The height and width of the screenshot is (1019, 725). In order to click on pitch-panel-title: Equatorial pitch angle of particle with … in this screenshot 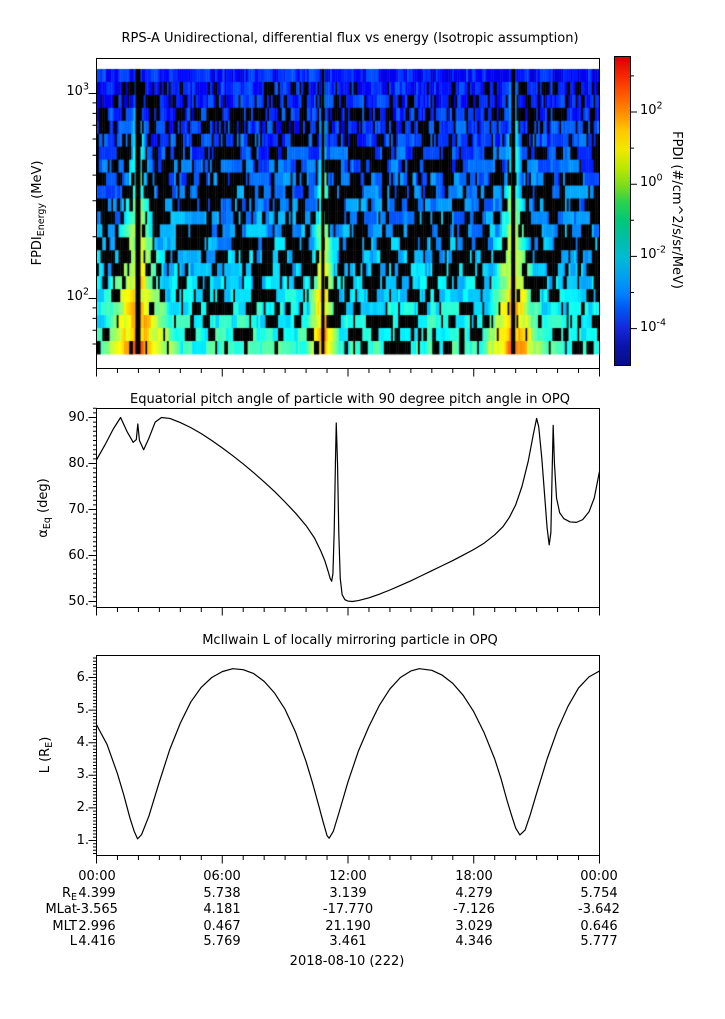, I will do `click(350, 399)`.